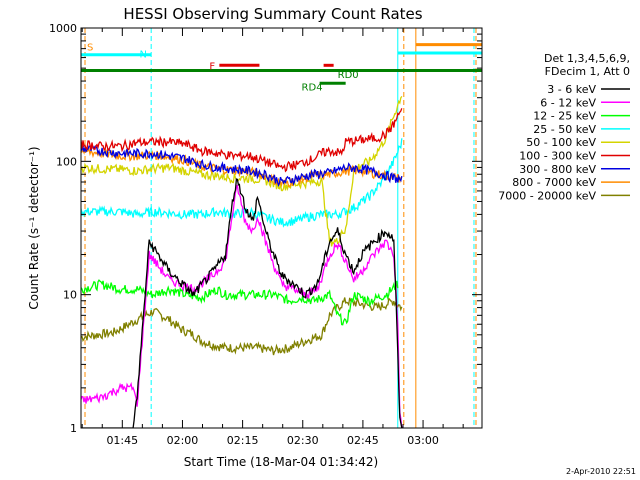  Describe the element at coordinates (303, 440) in the screenshot. I see `x-tick-label: 02:30` at that location.